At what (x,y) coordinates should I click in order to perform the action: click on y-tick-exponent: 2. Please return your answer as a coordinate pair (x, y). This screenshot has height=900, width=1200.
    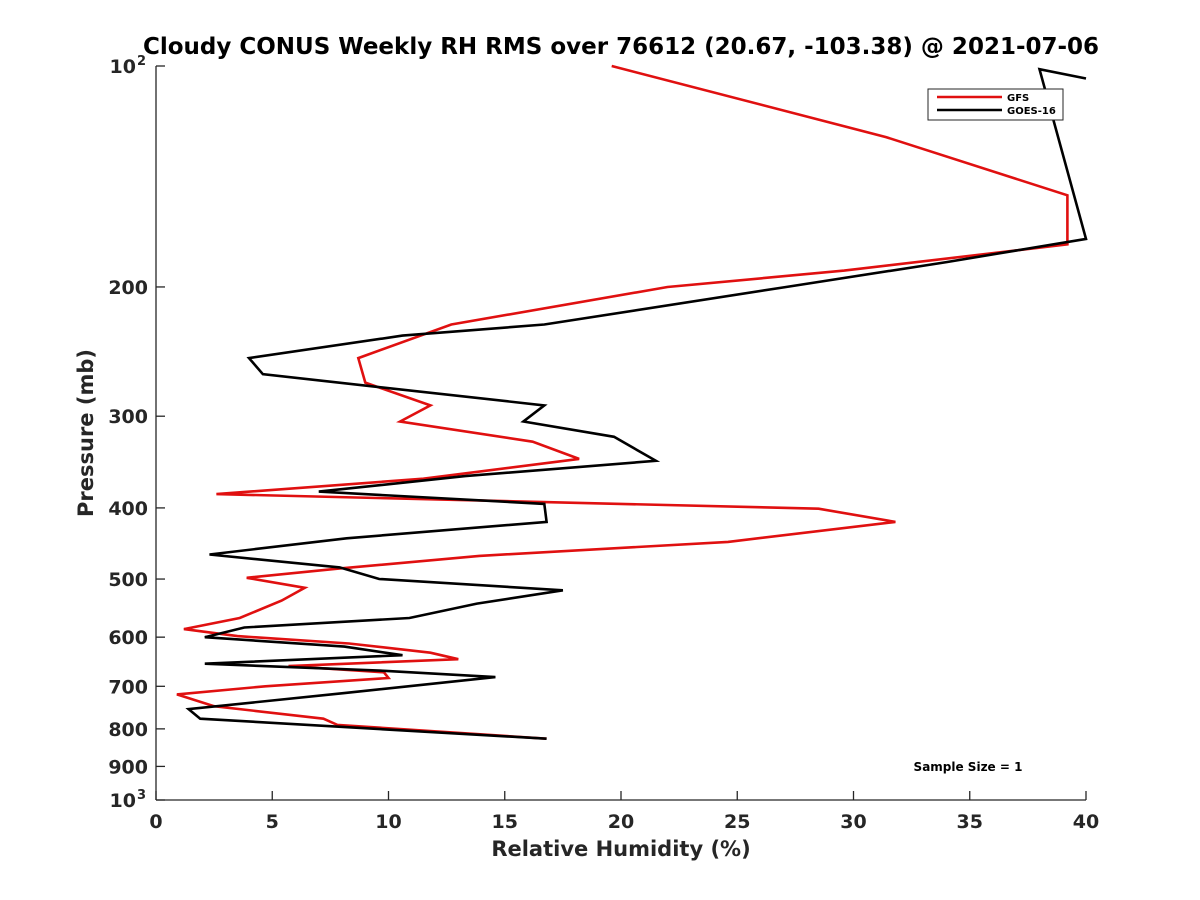
    Looking at the image, I should click on (141, 61).